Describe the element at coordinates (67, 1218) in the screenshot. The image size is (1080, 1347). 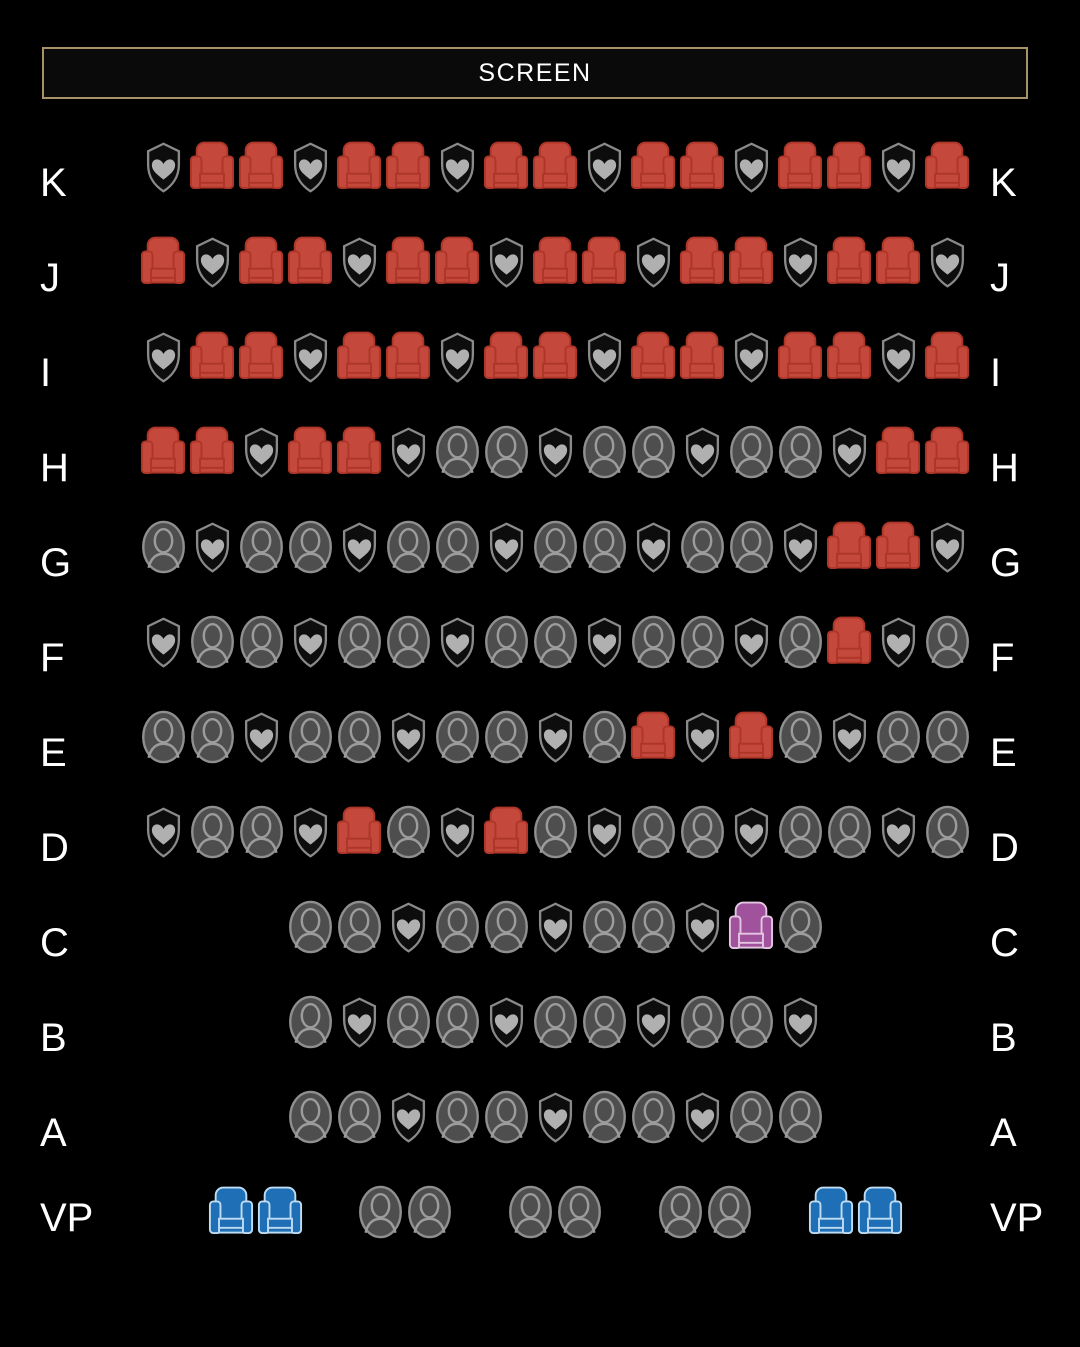
I see `row-label-left-vp: VP` at that location.